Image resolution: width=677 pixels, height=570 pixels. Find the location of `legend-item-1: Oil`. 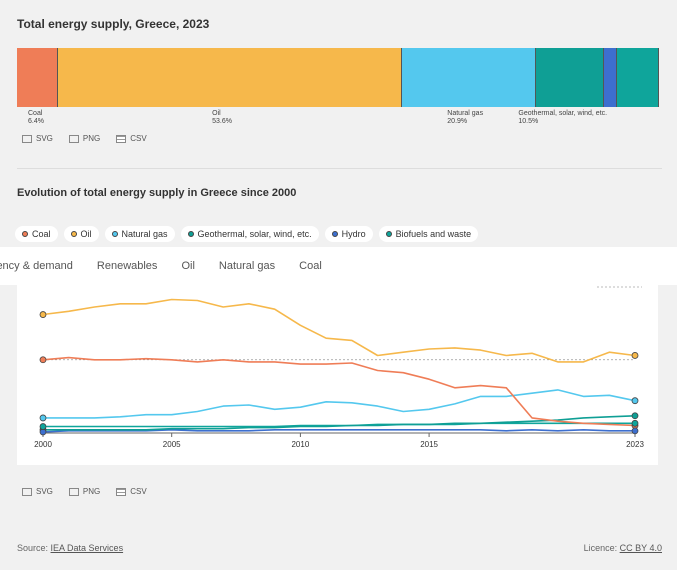

legend-item-1: Oil is located at coordinates (81, 234).